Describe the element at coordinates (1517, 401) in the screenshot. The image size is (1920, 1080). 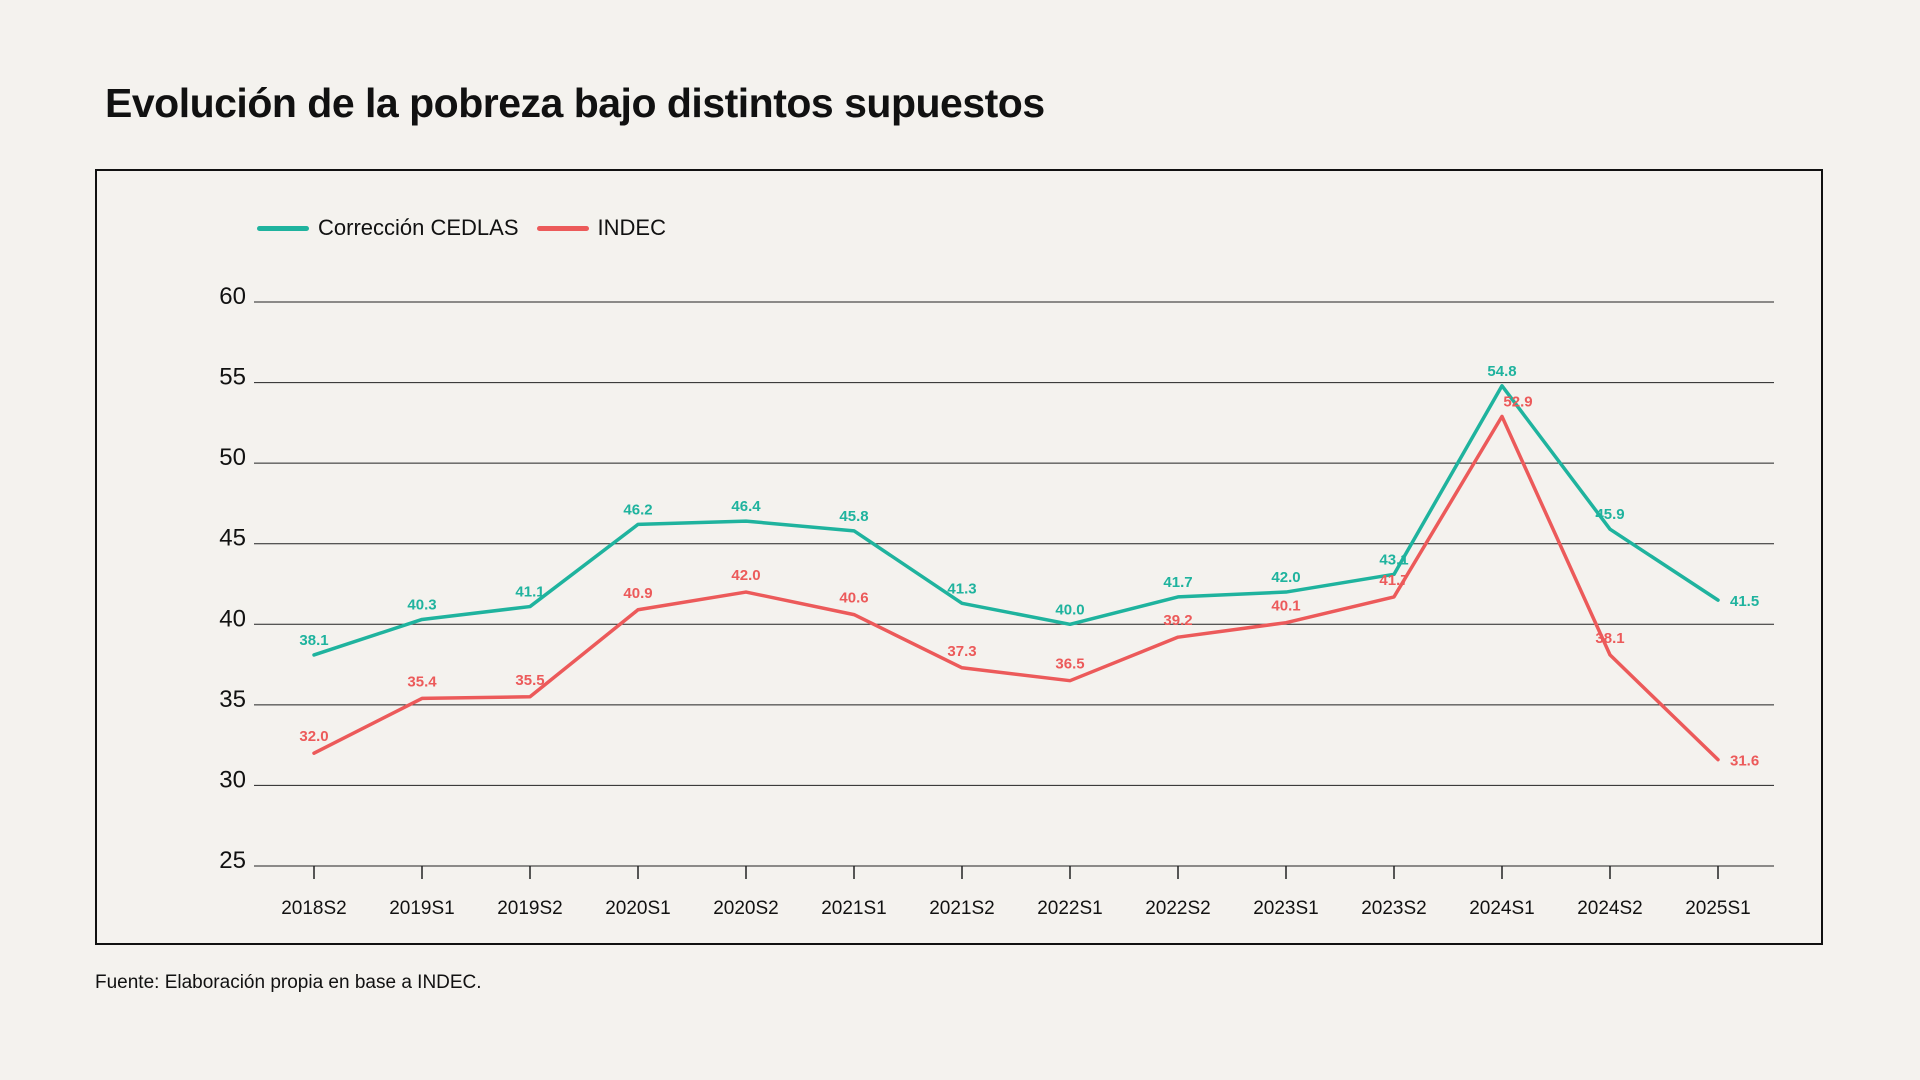
I see `data-label-indec-2024S1: 52.9` at that location.